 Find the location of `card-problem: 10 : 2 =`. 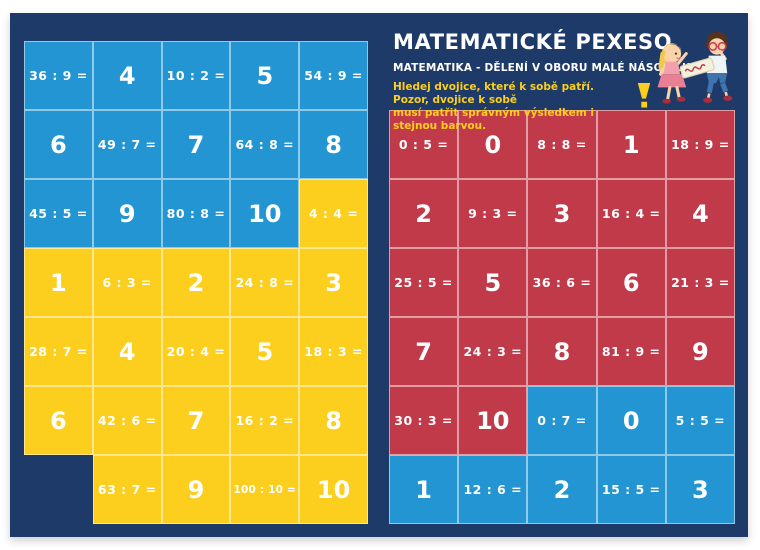

card-problem: 10 : 2 = is located at coordinates (196, 75).